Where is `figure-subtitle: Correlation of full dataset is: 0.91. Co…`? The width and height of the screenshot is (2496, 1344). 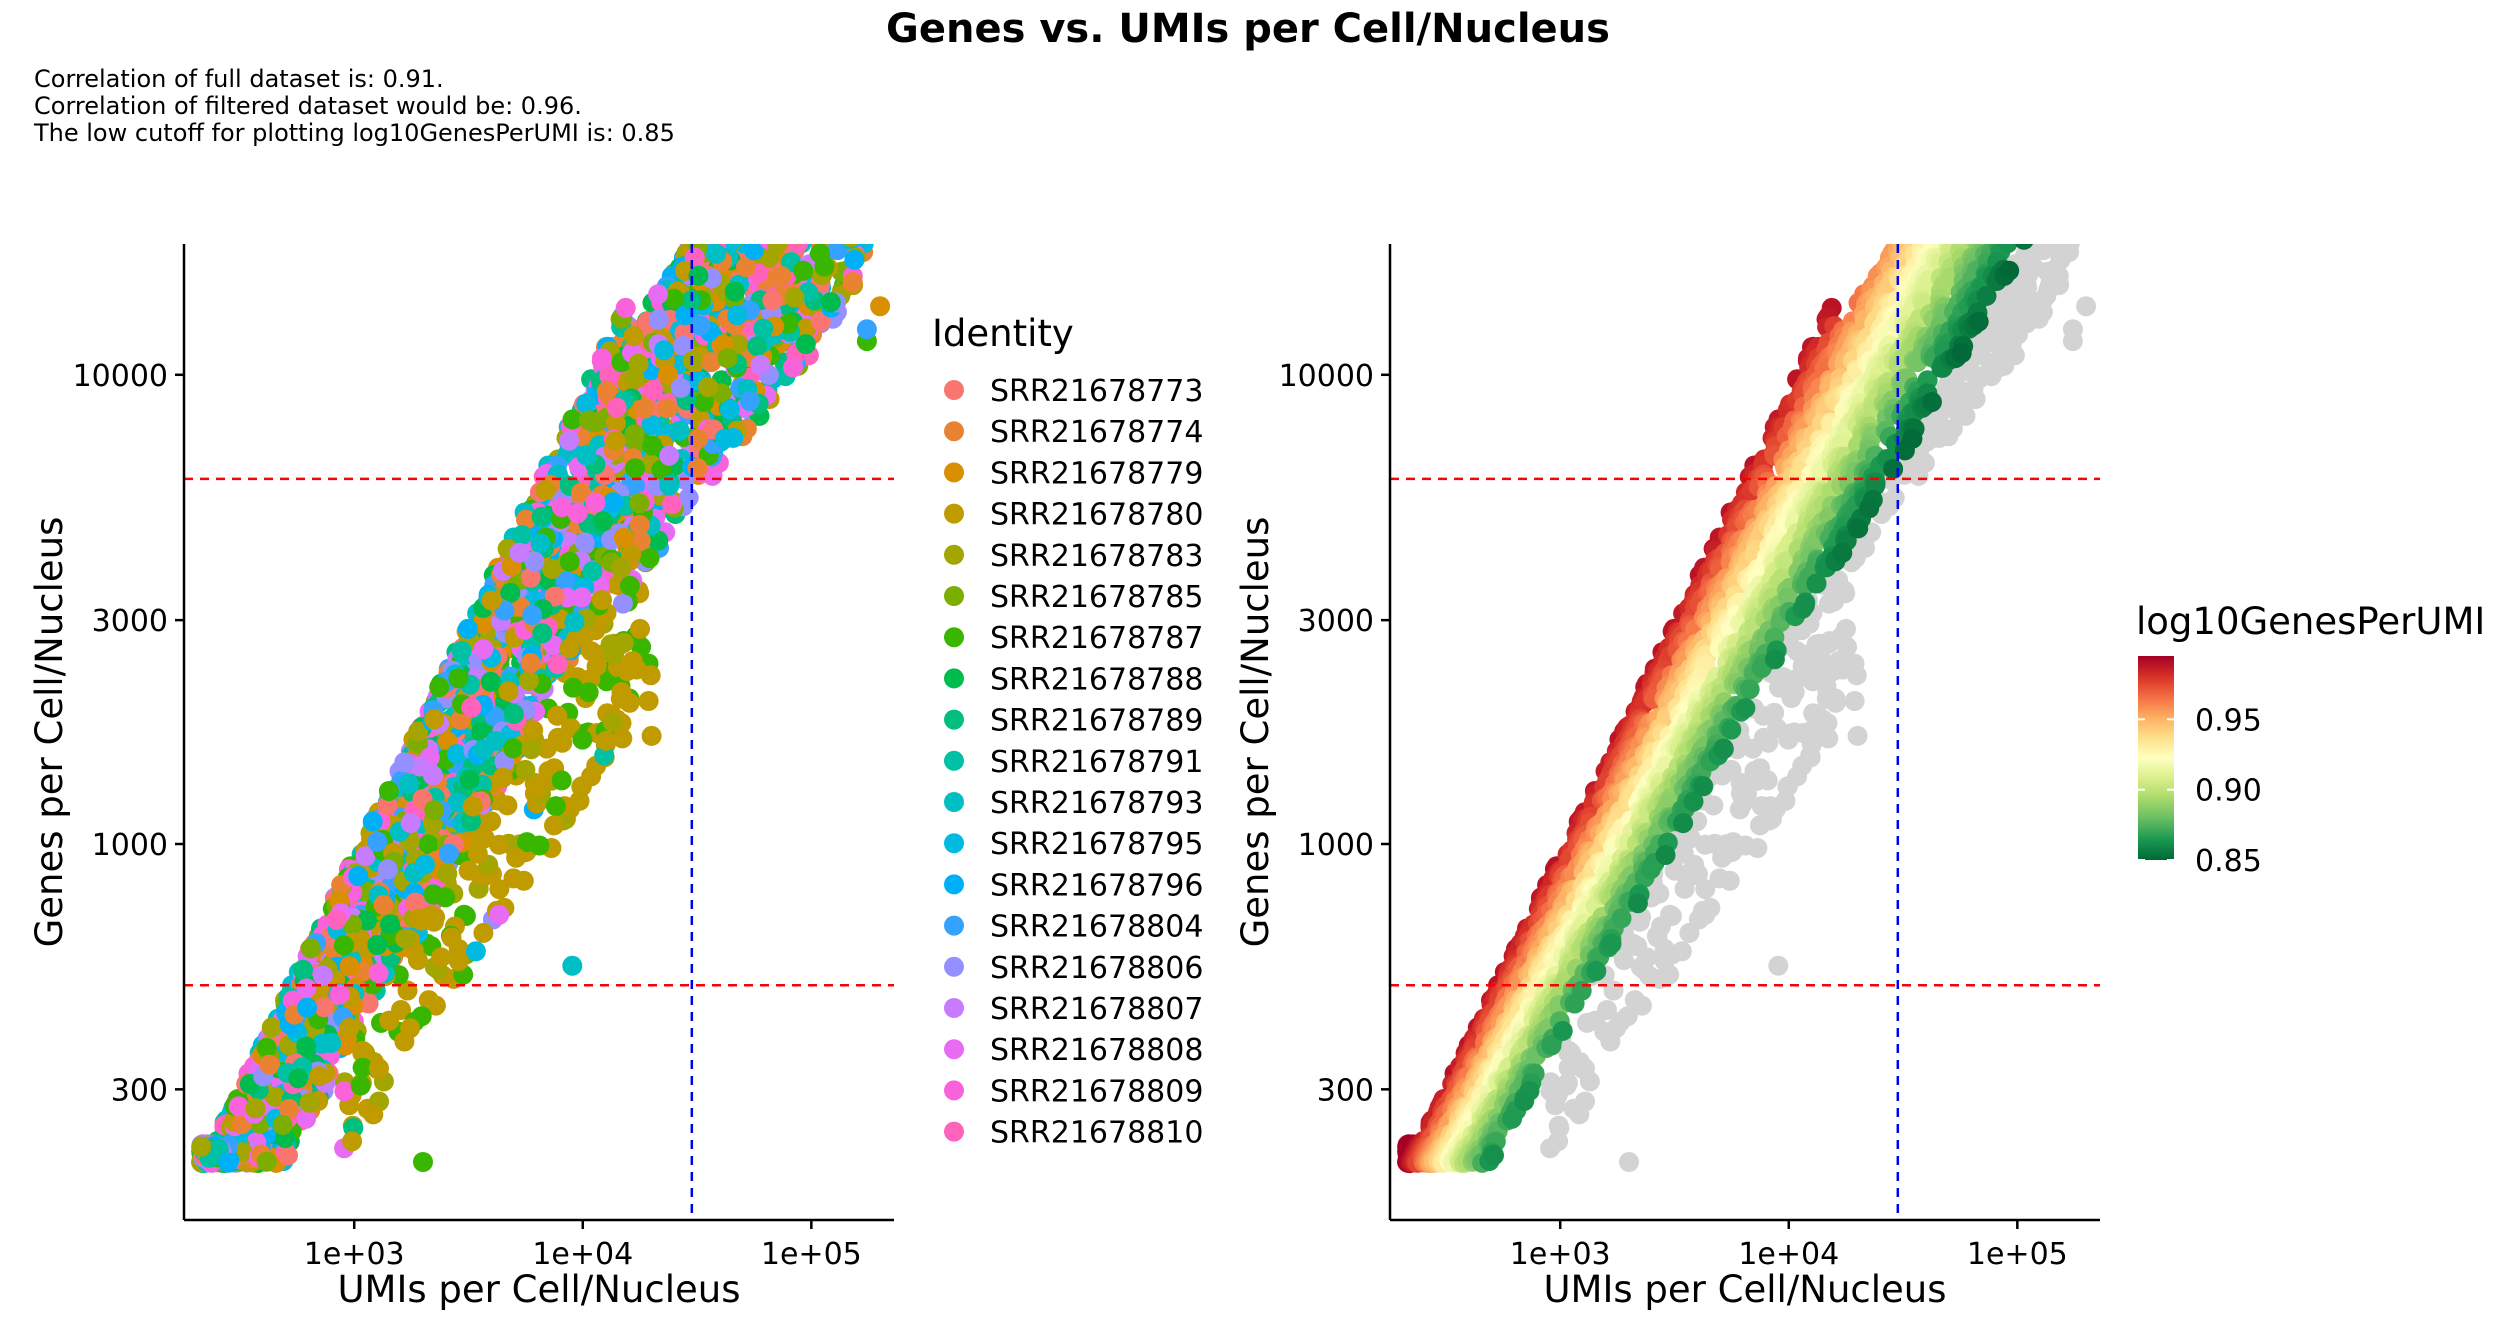 figure-subtitle: Correlation of full dataset is: 0.91. Co… is located at coordinates (354, 106).